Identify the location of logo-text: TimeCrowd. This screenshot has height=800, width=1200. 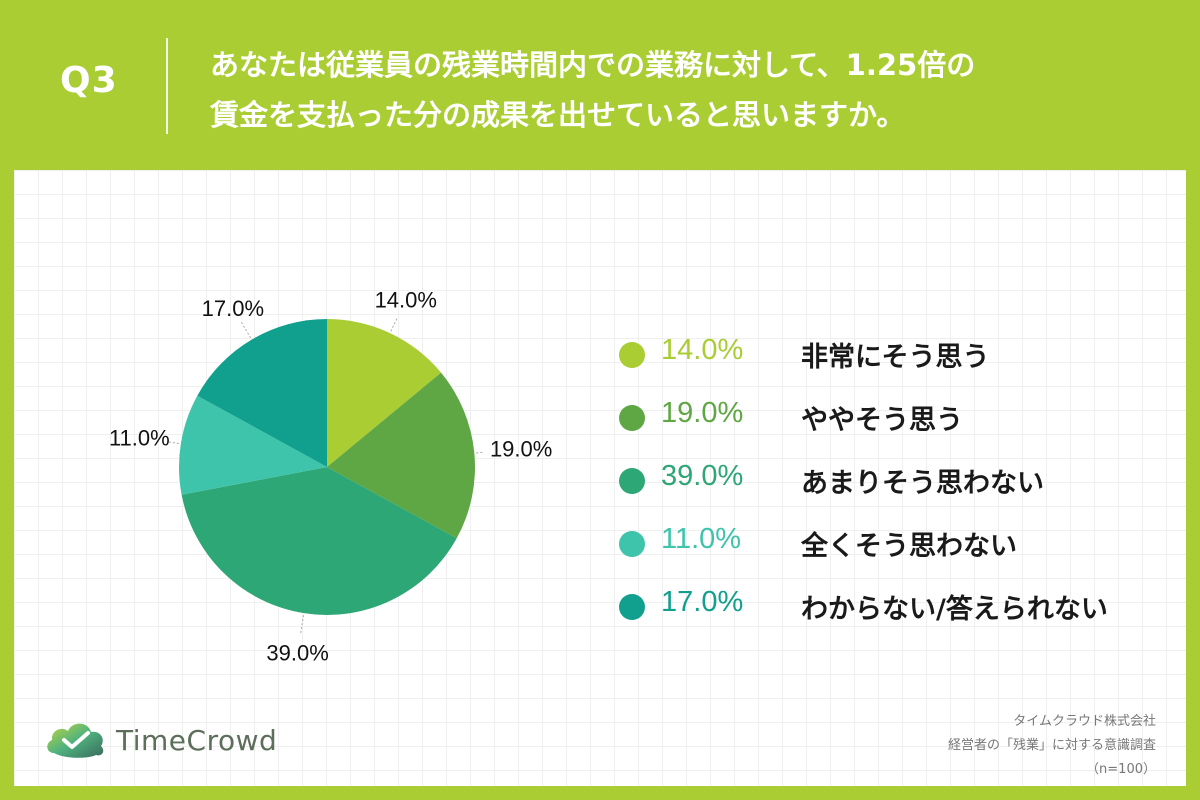
(197, 740).